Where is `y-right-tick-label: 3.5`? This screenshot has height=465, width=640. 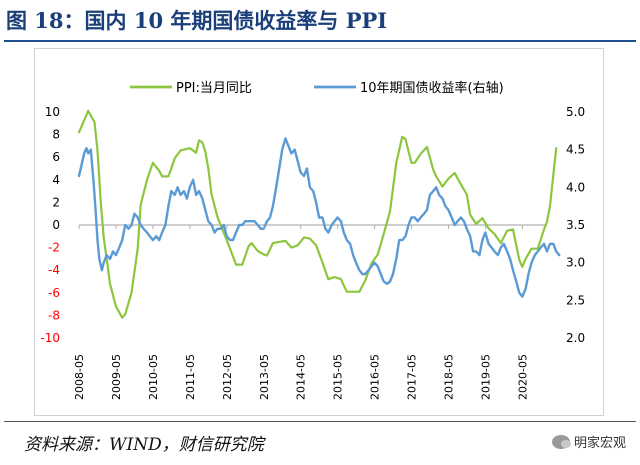
y-right-tick-label: 3.5 is located at coordinates (575, 225).